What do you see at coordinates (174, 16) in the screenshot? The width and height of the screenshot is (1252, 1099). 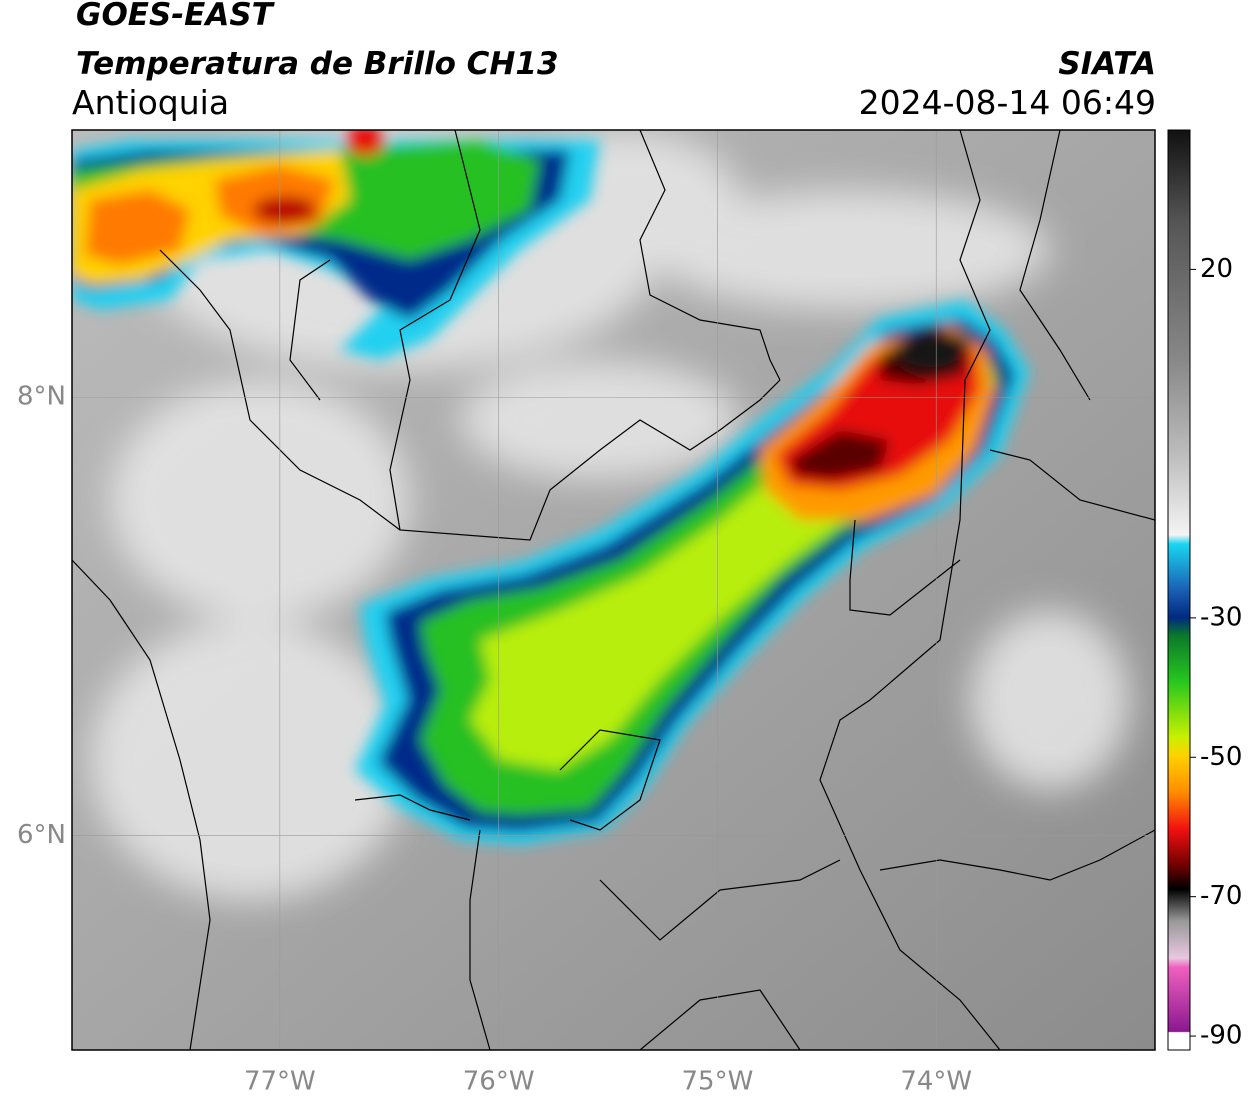 I see `title: GOES-EAST` at bounding box center [174, 16].